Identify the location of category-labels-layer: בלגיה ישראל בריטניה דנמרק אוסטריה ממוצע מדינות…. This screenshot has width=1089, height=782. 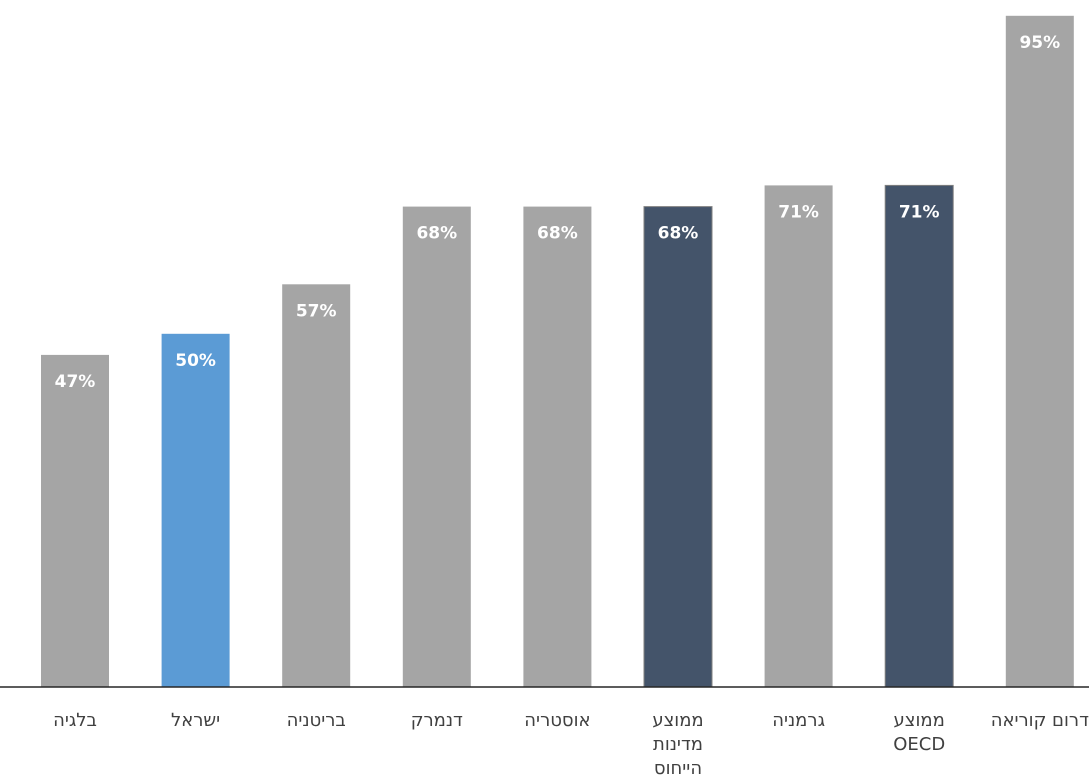
(571, 744).